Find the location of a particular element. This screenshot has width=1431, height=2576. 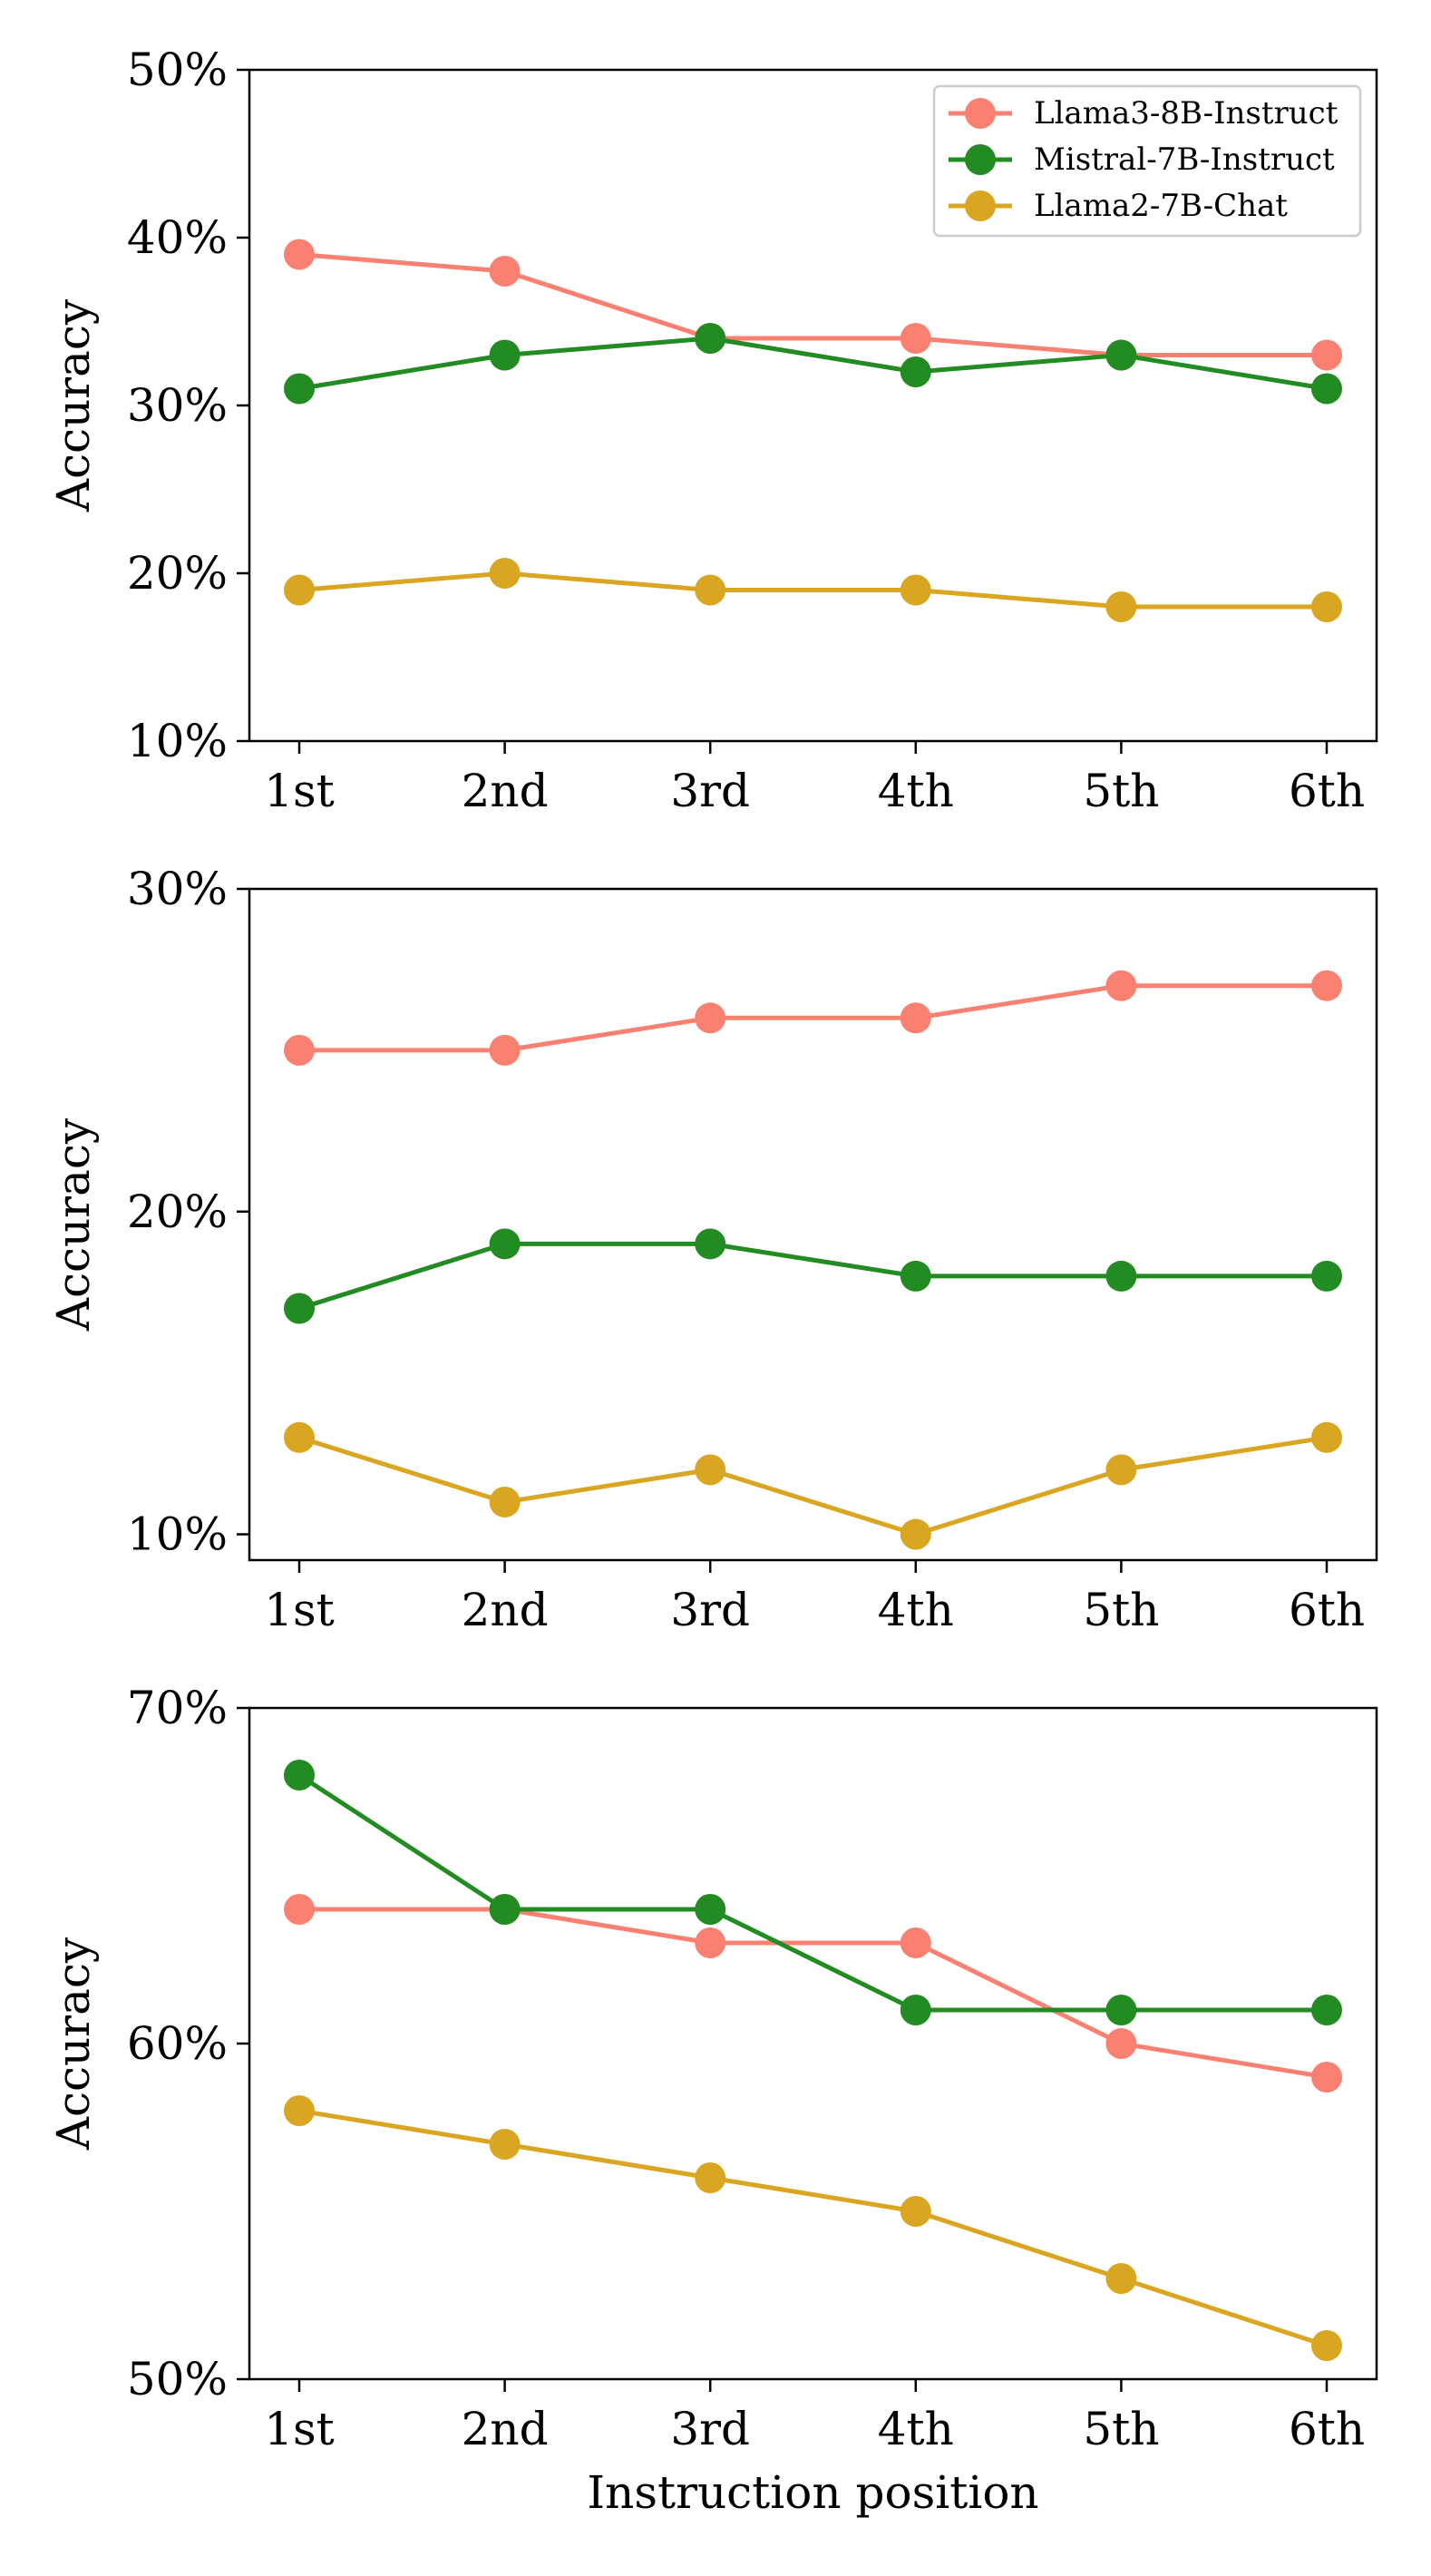

legend-label: Llama3-8B-Instruct is located at coordinates (1186, 113).